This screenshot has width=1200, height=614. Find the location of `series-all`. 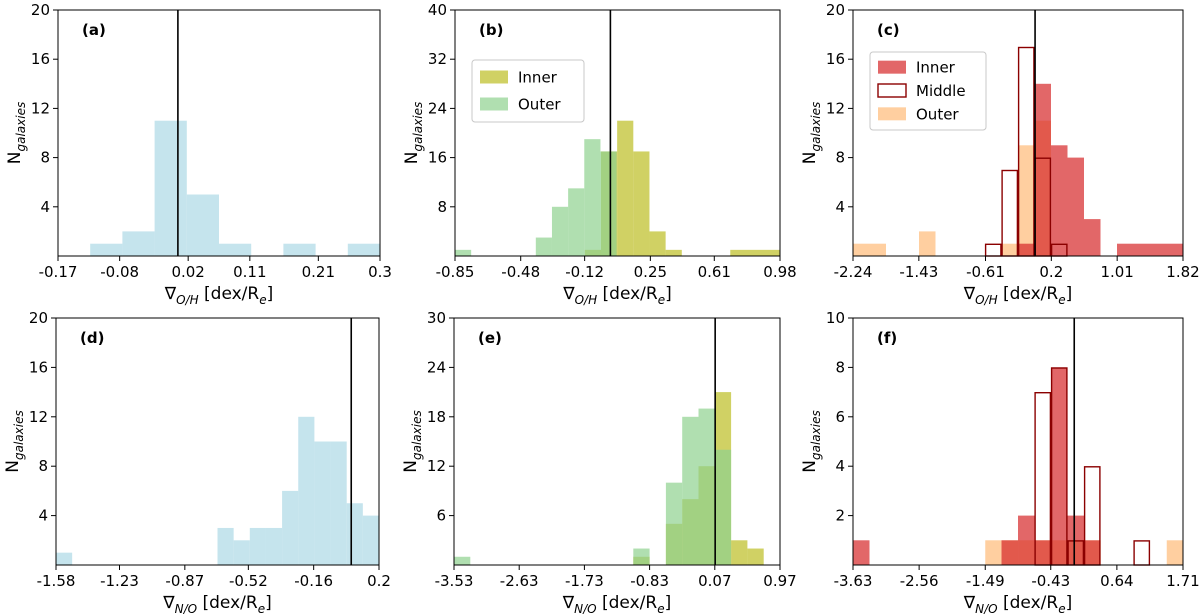

series-all is located at coordinates (217, 490).